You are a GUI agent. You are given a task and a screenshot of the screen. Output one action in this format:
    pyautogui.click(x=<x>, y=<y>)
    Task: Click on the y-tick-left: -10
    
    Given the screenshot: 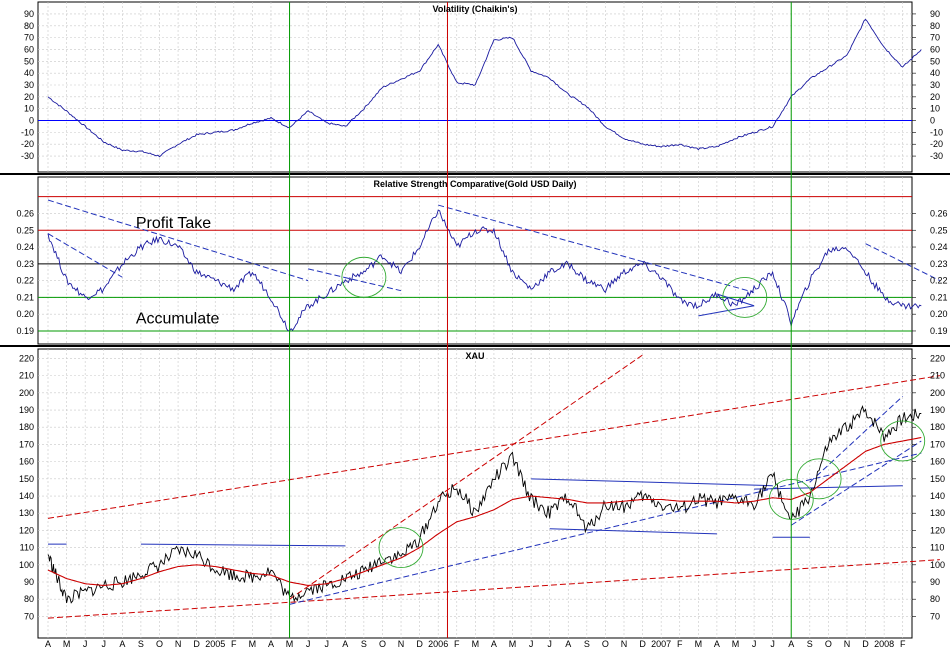 What is the action you would take?
    pyautogui.click(x=27, y=132)
    